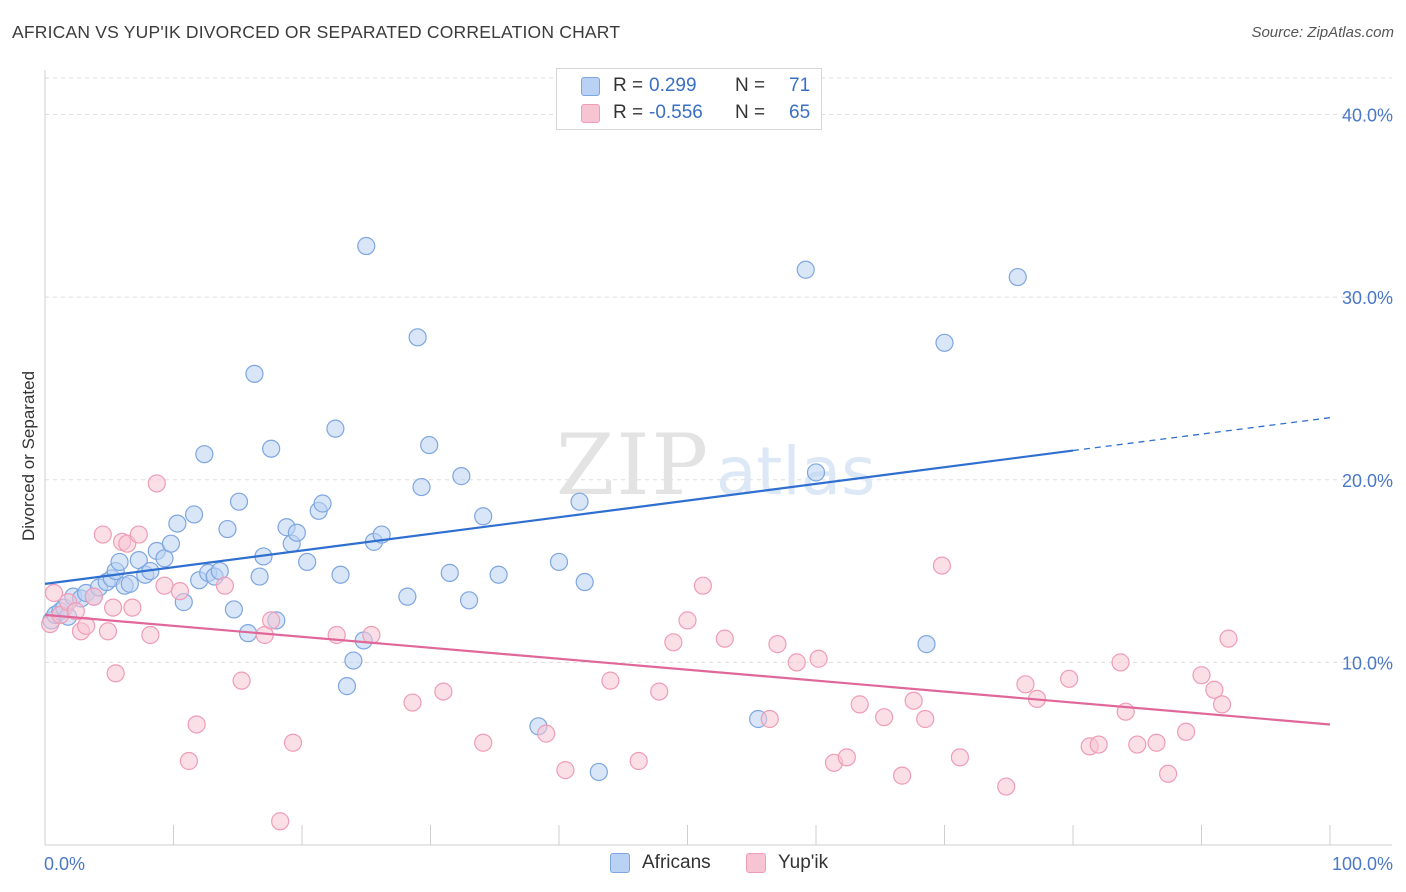 The image size is (1406, 892). I want to click on x-tick-label-min: 0.0%, so click(64, 864).